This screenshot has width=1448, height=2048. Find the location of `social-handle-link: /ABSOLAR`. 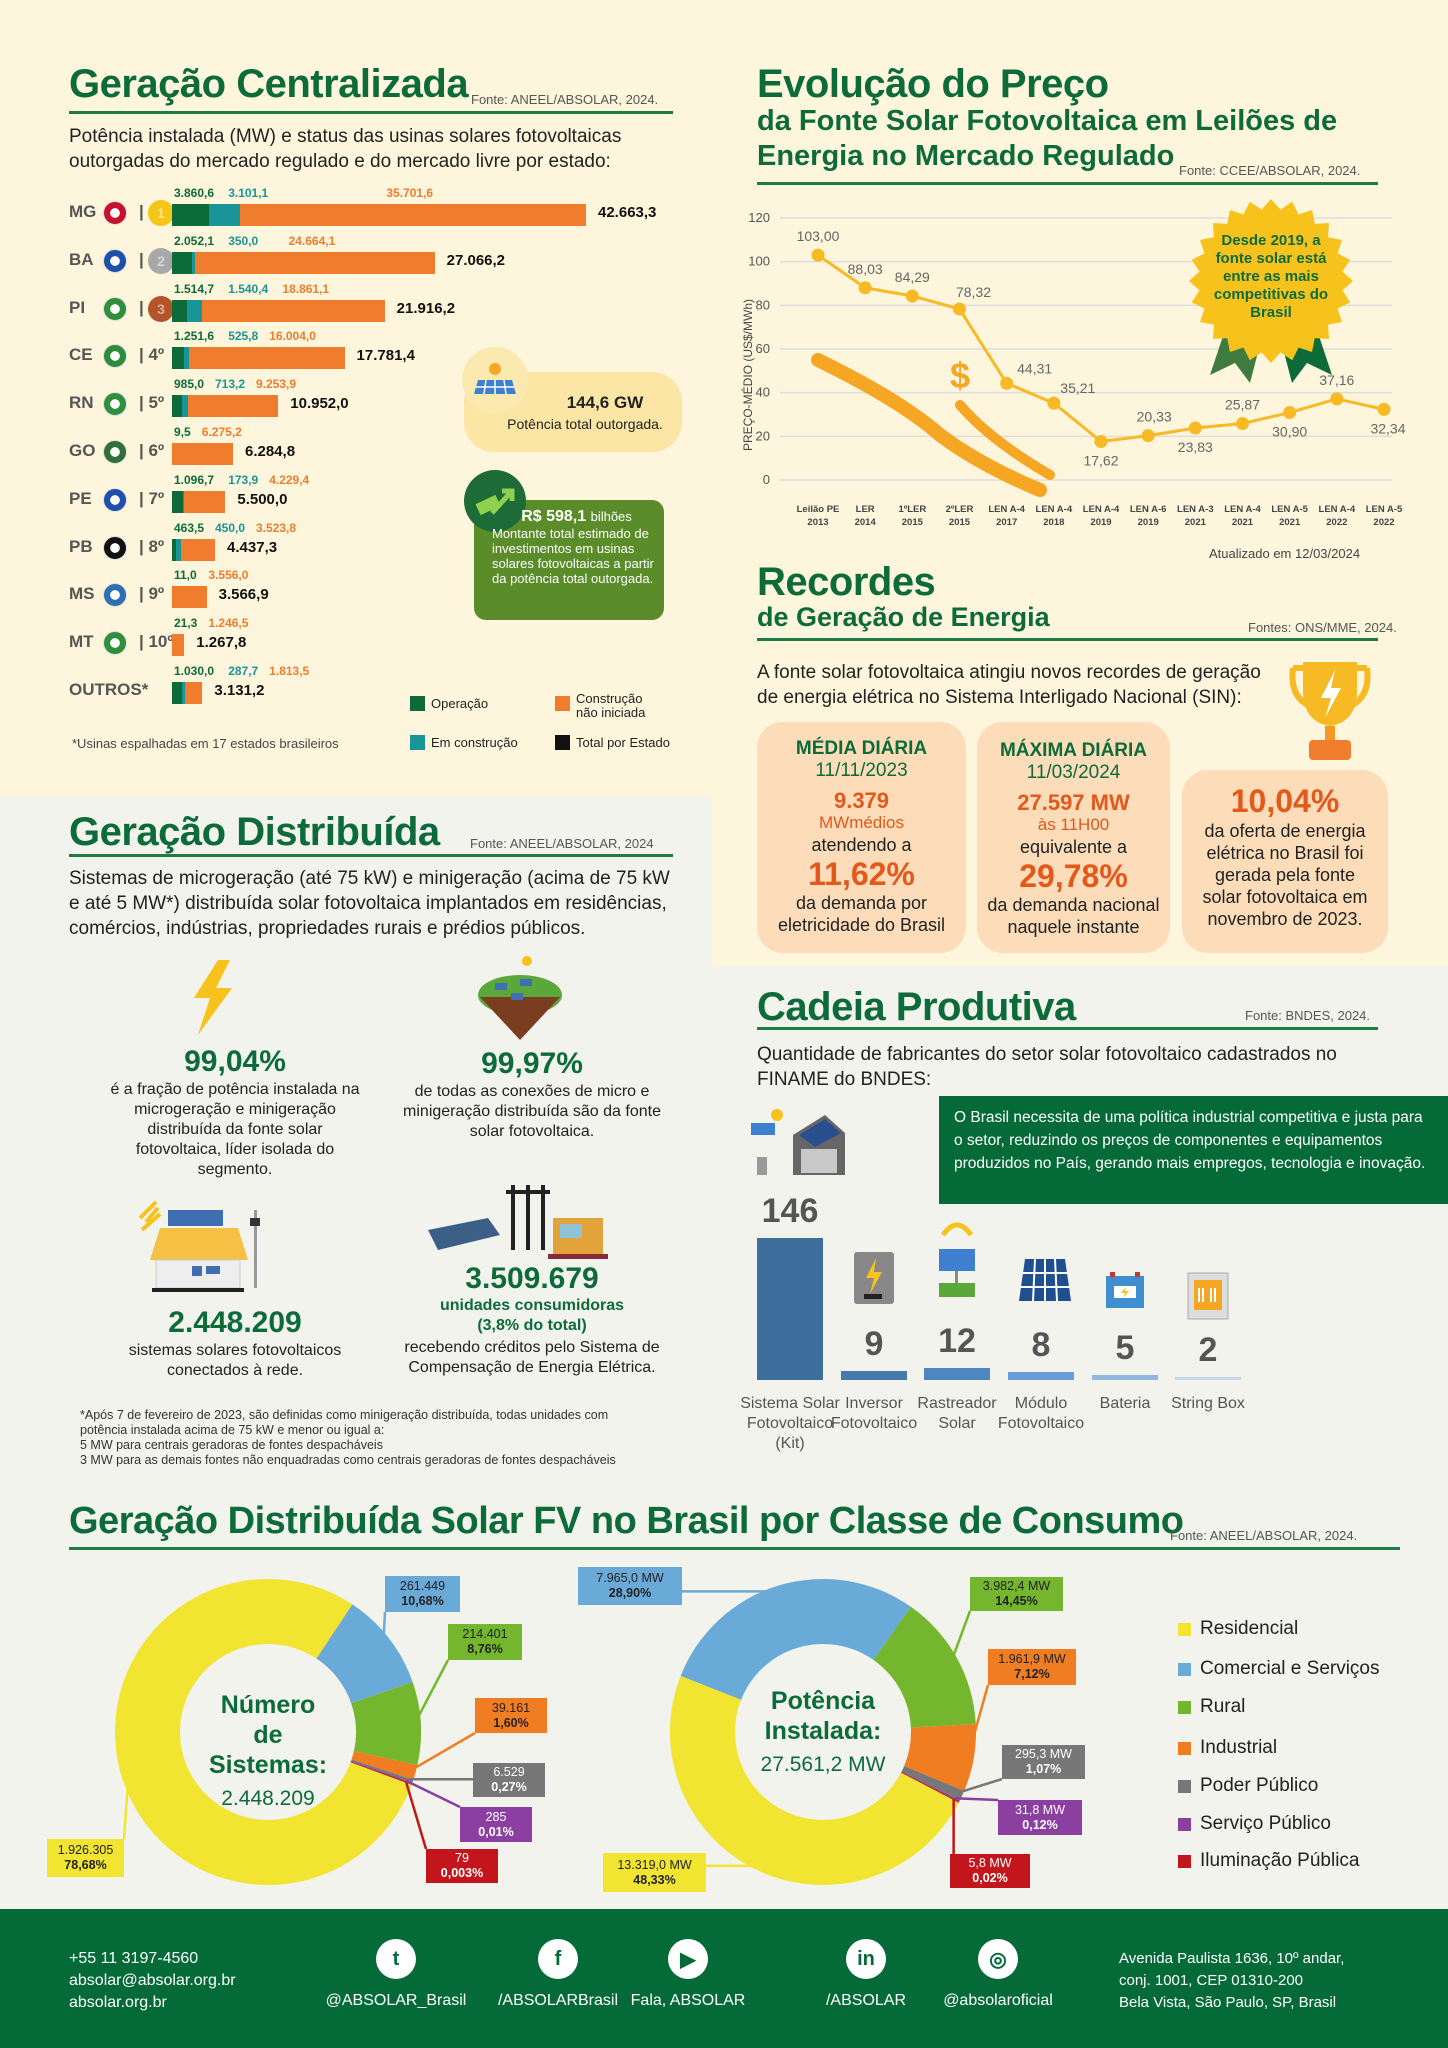

social-handle-link: /ABSOLAR is located at coordinates (866, 2000).